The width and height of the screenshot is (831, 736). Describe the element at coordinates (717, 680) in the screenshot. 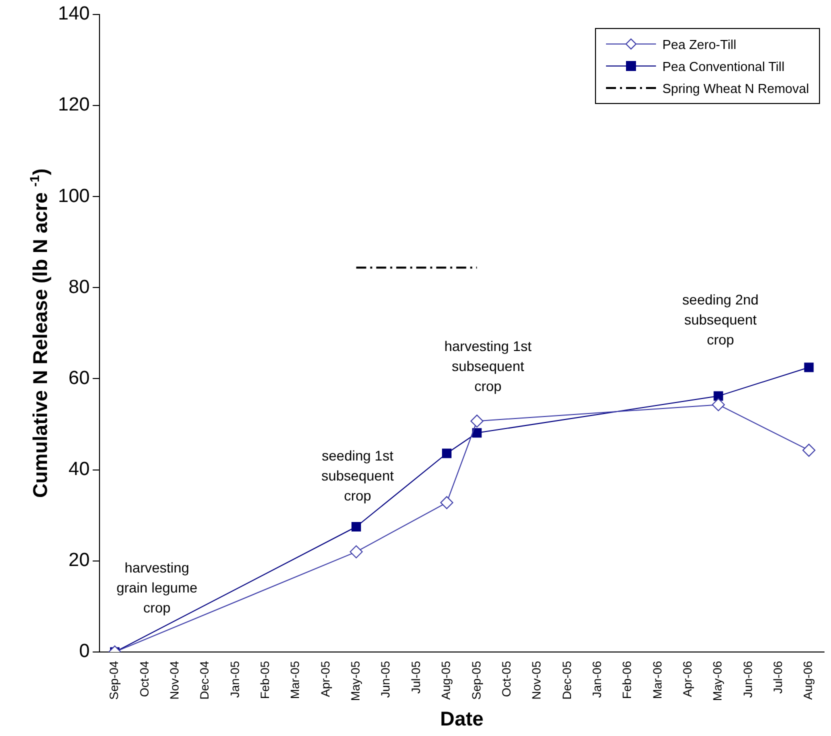

I see `x-tick-label: May-06` at that location.